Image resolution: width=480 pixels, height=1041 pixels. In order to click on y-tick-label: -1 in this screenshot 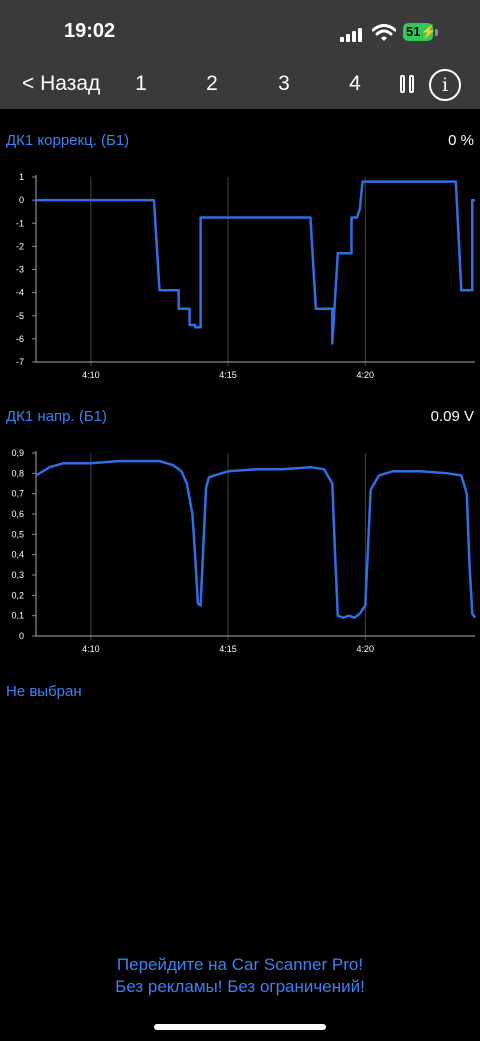, I will do `click(20, 223)`.